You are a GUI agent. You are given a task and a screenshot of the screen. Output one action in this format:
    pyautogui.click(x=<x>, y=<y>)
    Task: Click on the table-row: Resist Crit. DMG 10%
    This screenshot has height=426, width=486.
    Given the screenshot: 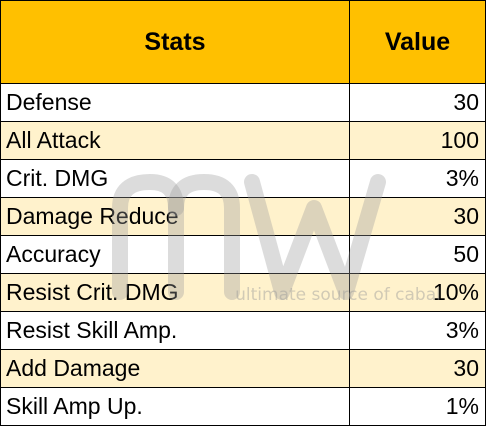 What is the action you would take?
    pyautogui.click(x=243, y=292)
    